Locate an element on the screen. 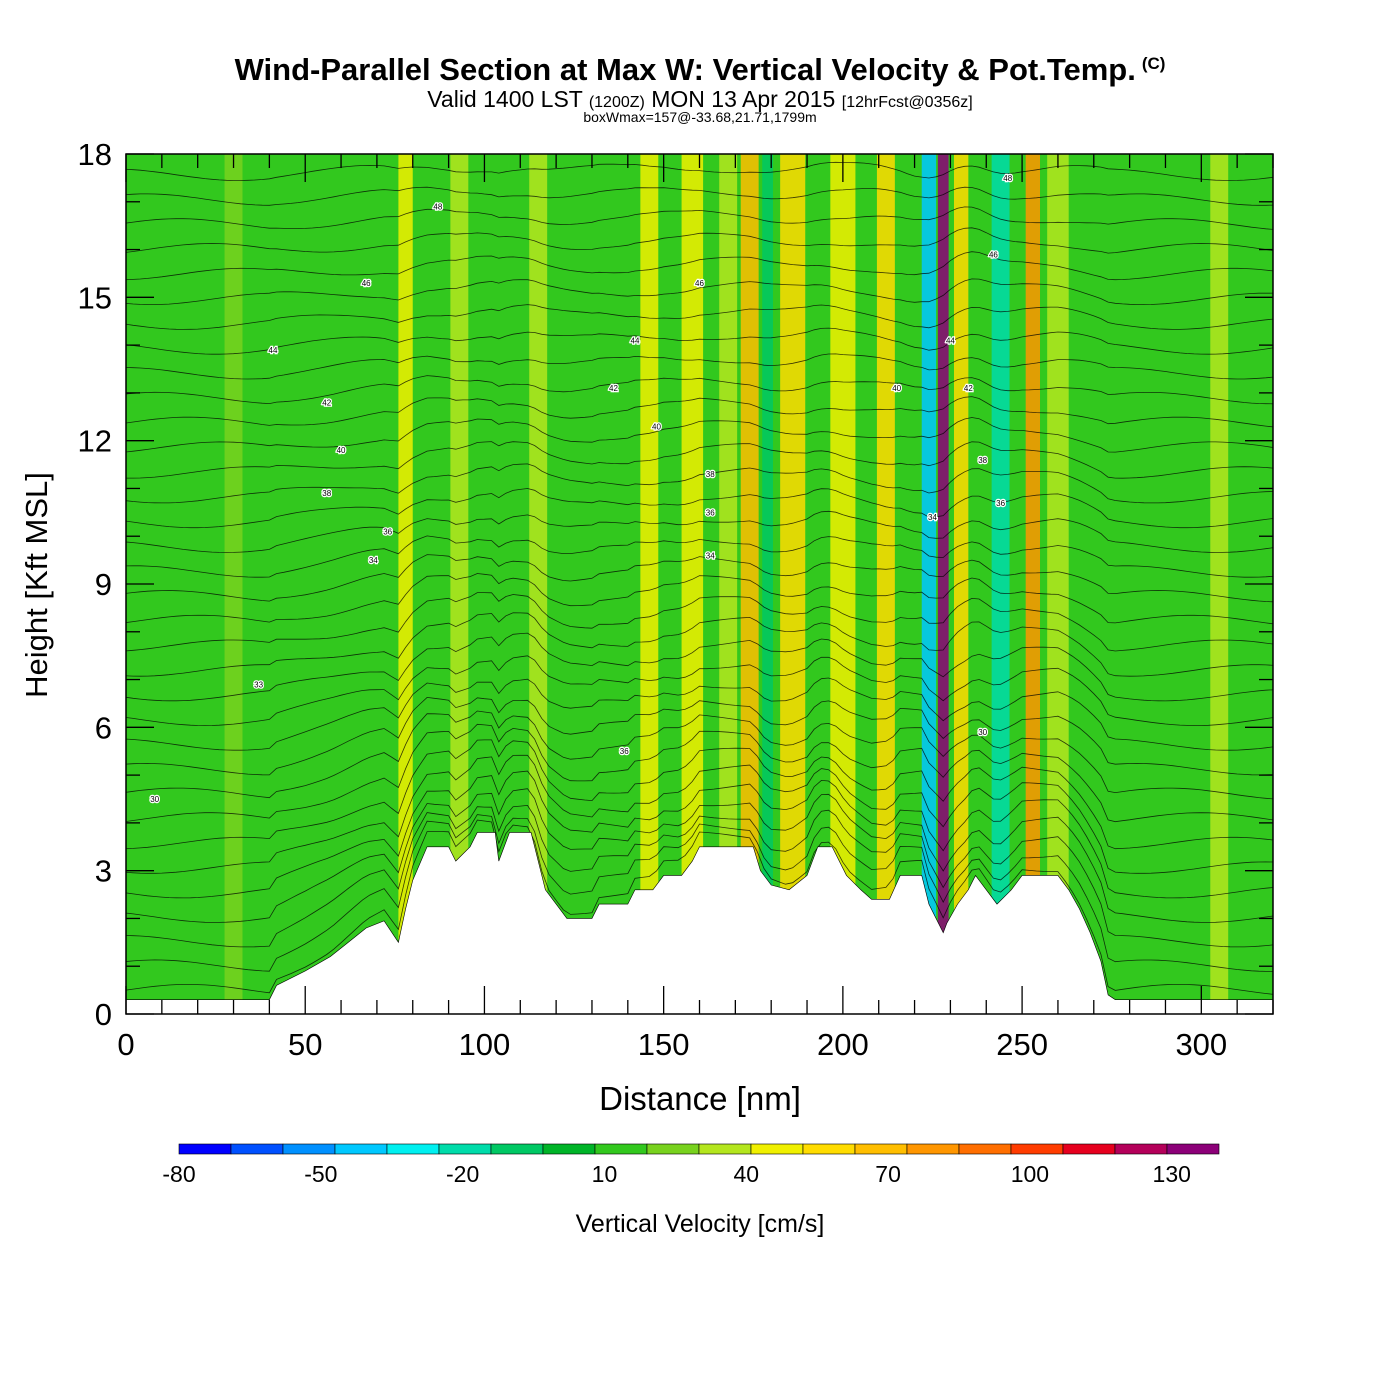 The image size is (1400, 1400). y-tick-label-9: 9 is located at coordinates (103, 584).